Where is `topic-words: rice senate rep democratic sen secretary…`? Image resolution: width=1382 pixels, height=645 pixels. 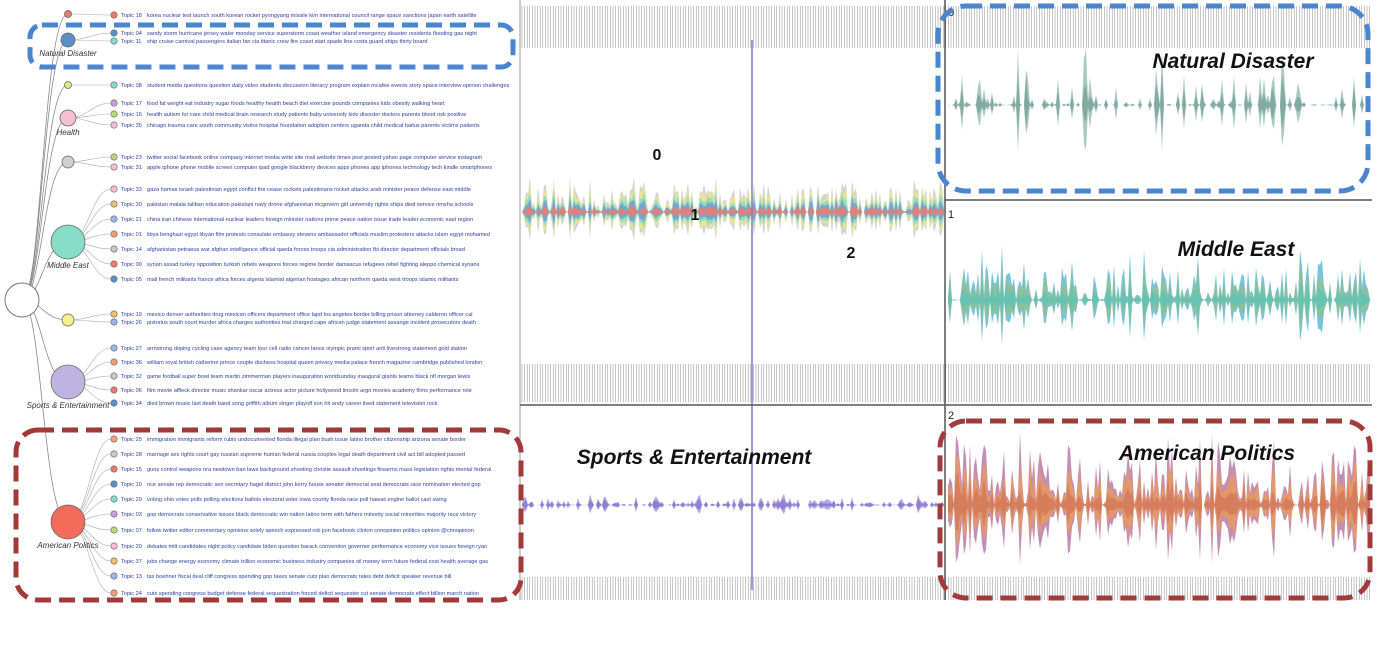
topic-words: rice senate rep democratic sen secretary… is located at coordinates (314, 485).